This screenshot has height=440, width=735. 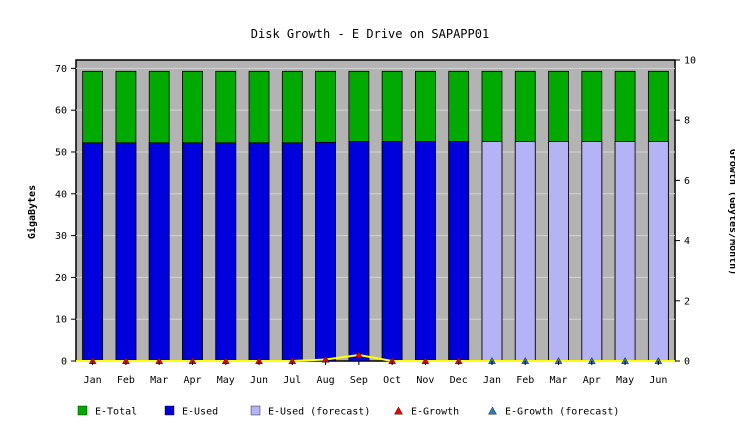 What do you see at coordinates (61, 320) in the screenshot?
I see `y-tick-label: 10` at bounding box center [61, 320].